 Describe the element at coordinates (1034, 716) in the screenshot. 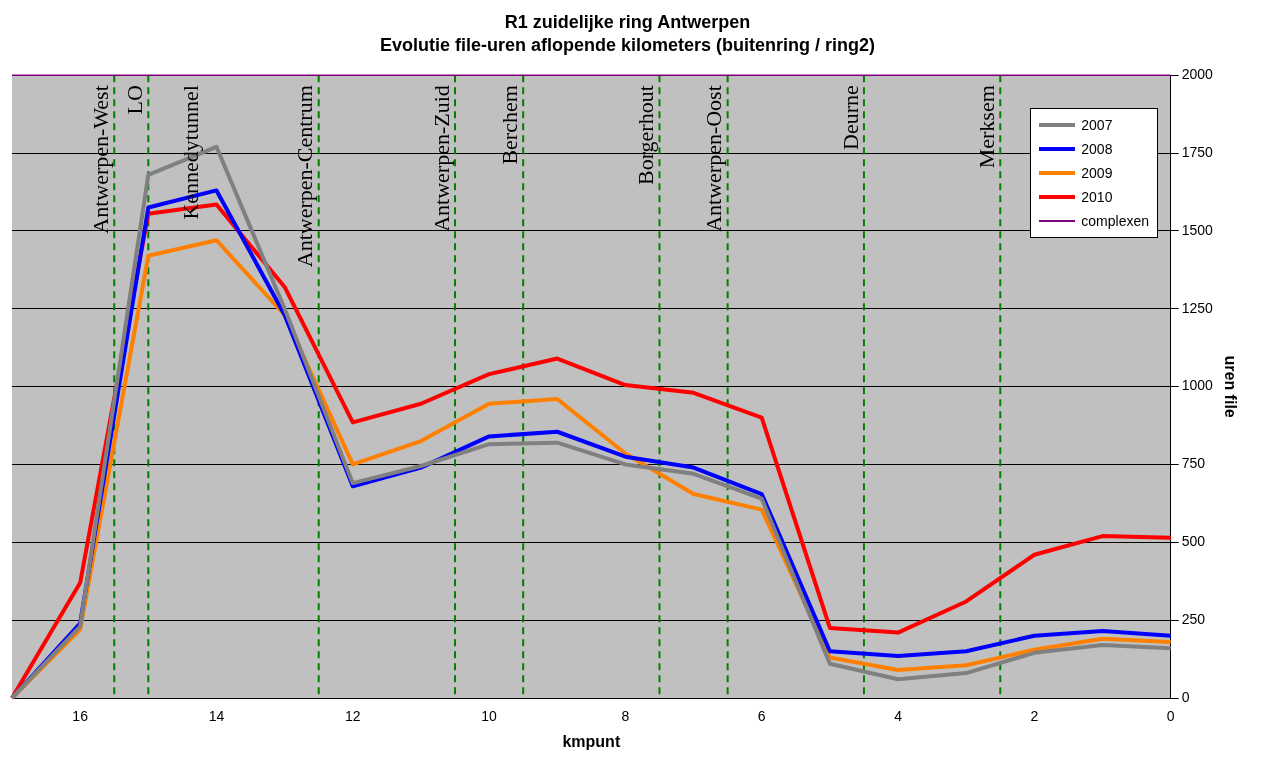

I see `x-tick-label: 2` at that location.